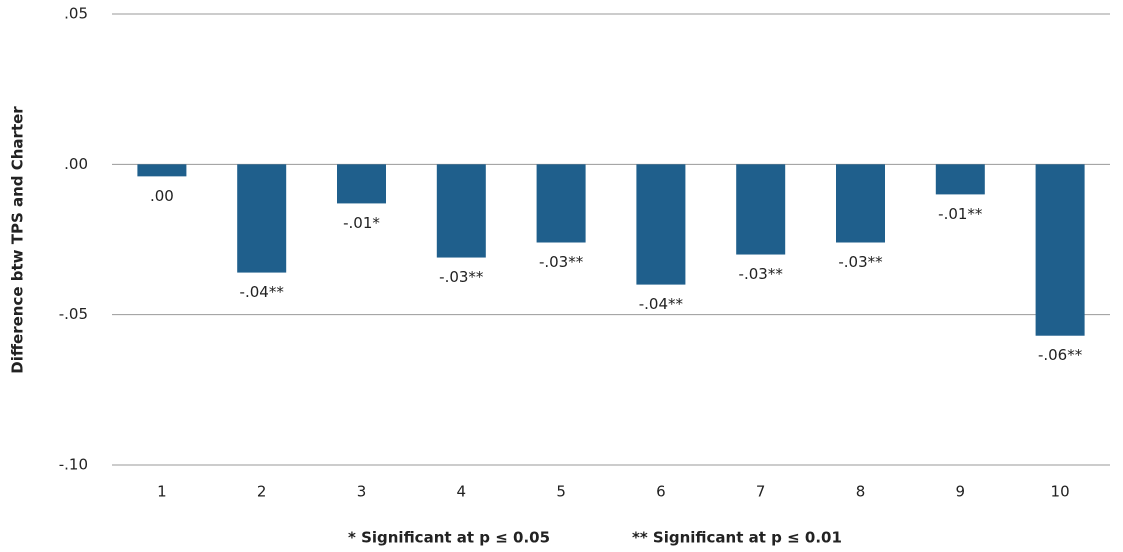 Image resolution: width=1123 pixels, height=552 pixels. Describe the element at coordinates (661, 492) in the screenshot. I see `x-tick-label: 6` at that location.